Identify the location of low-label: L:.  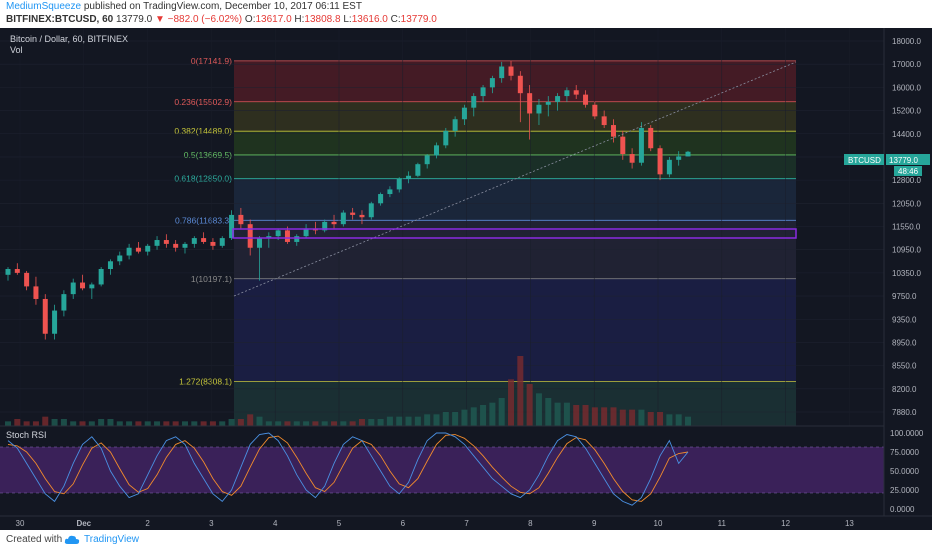
(347, 19).